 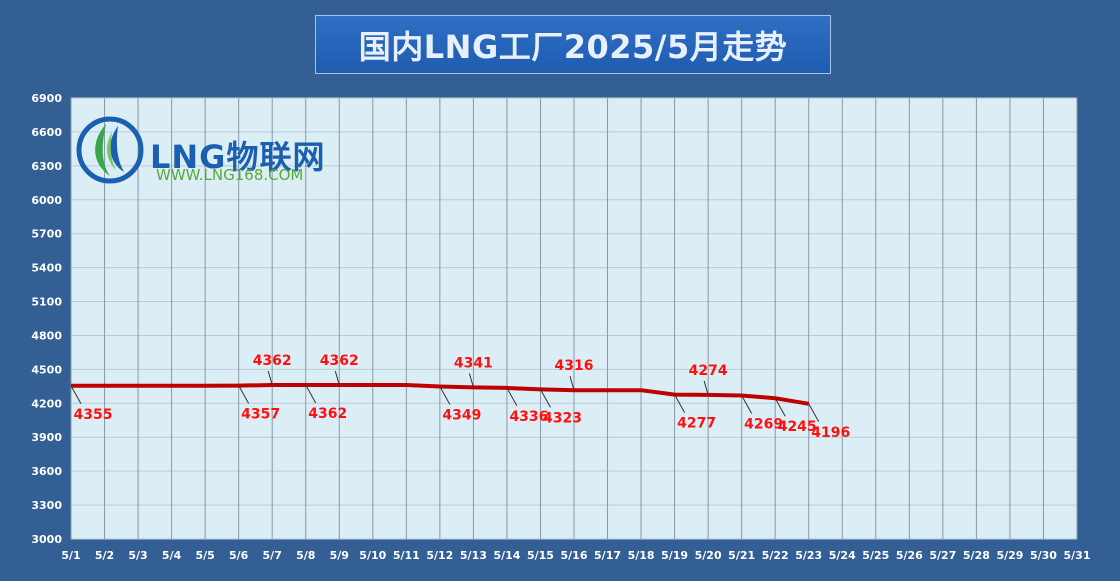 I want to click on x-tick-label: 5/4, so click(x=172, y=555).